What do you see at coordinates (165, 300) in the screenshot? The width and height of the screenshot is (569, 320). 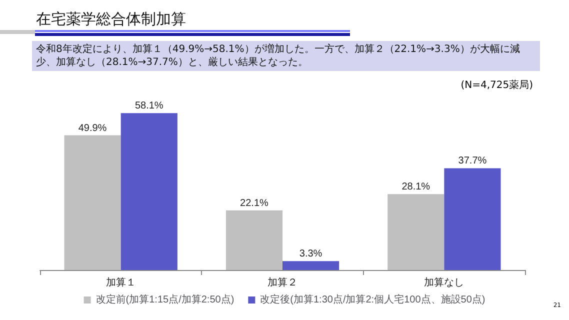 I see `legend-label: 改定前(加算1:15点/加算2:50点)` at bounding box center [165, 300].